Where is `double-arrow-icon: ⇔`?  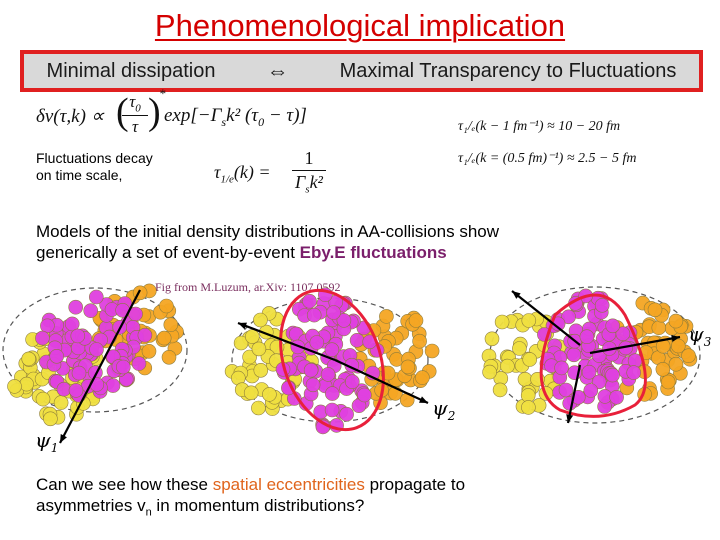
double-arrow-icon: ⇔ is located at coordinates (277, 70).